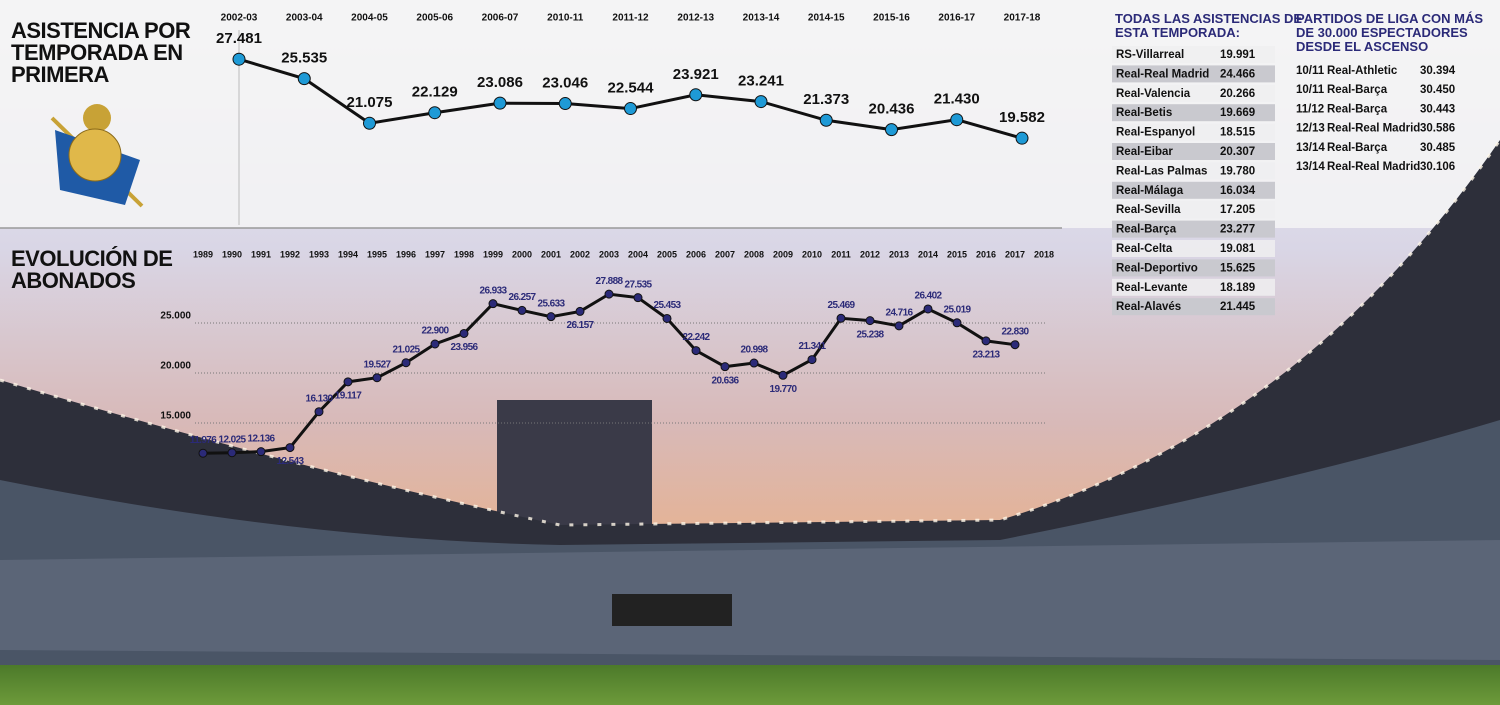 The width and height of the screenshot is (1500, 705). What do you see at coordinates (1148, 210) in the screenshot?
I see `table-cell: Real-Sevilla` at bounding box center [1148, 210].